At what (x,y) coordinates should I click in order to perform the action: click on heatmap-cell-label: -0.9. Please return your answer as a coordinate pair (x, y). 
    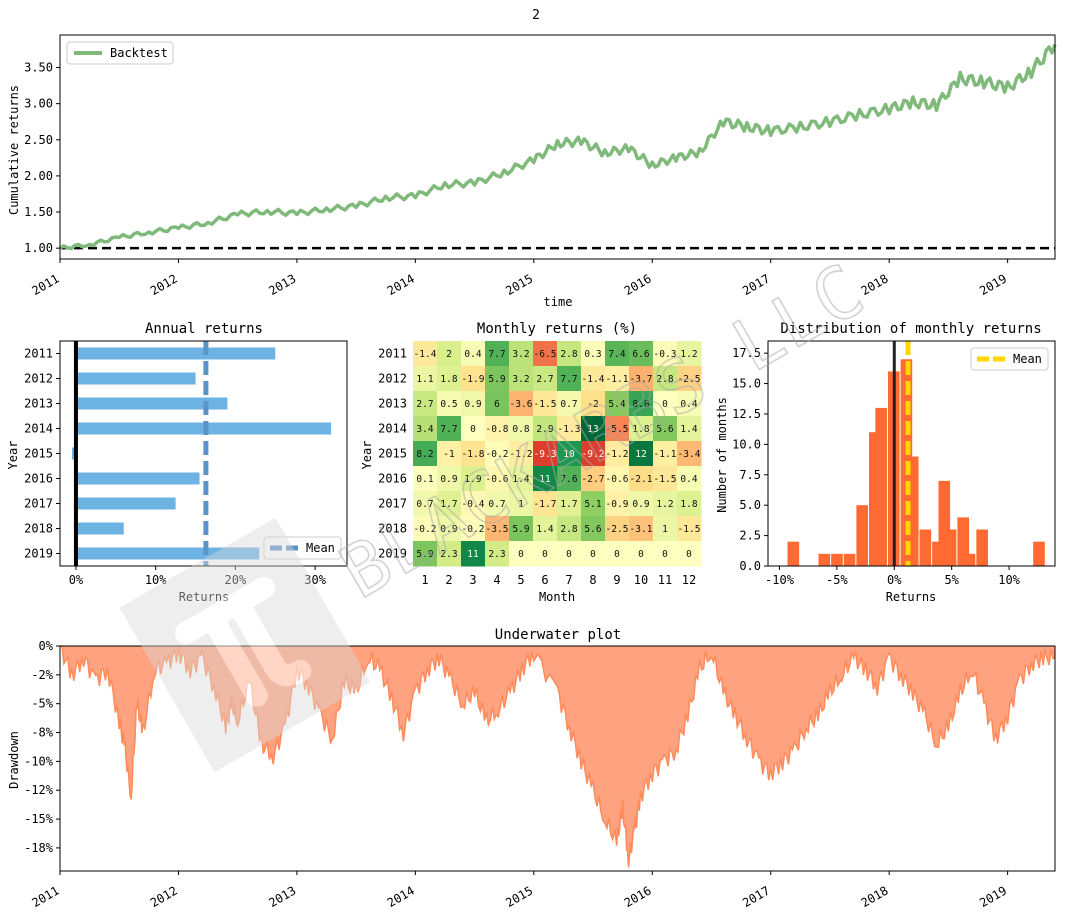
    Looking at the image, I should click on (617, 504).